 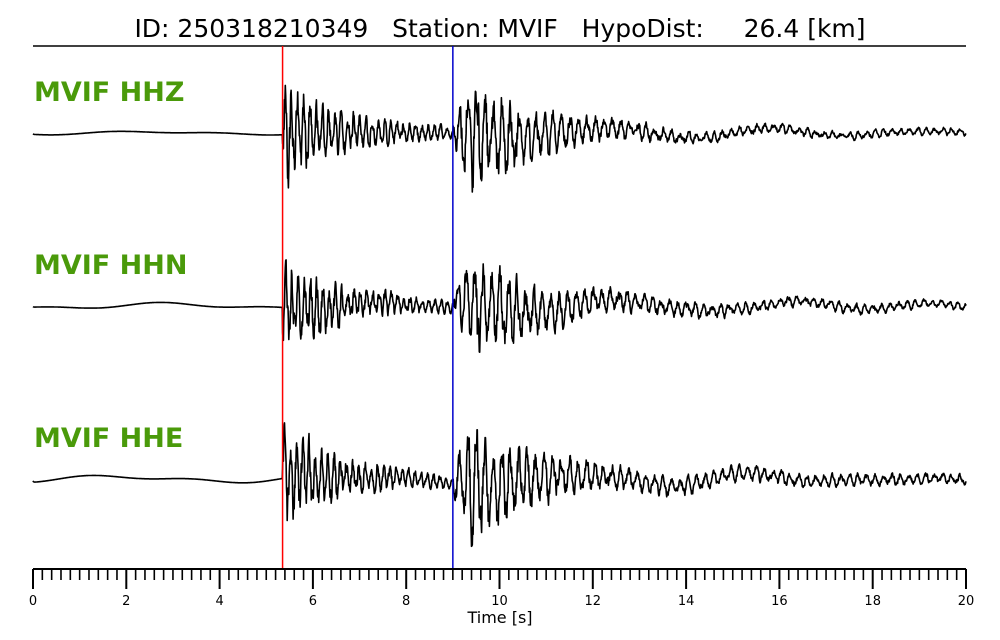 I want to click on channel-label-1: MVIF HHZ, so click(x=109, y=92).